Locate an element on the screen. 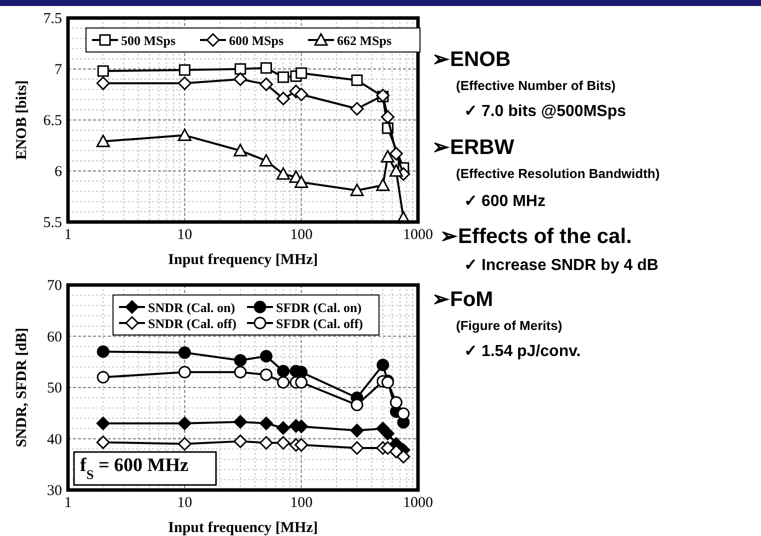 The width and height of the screenshot is (761, 536). text: ➢FoM is located at coordinates (463, 299).